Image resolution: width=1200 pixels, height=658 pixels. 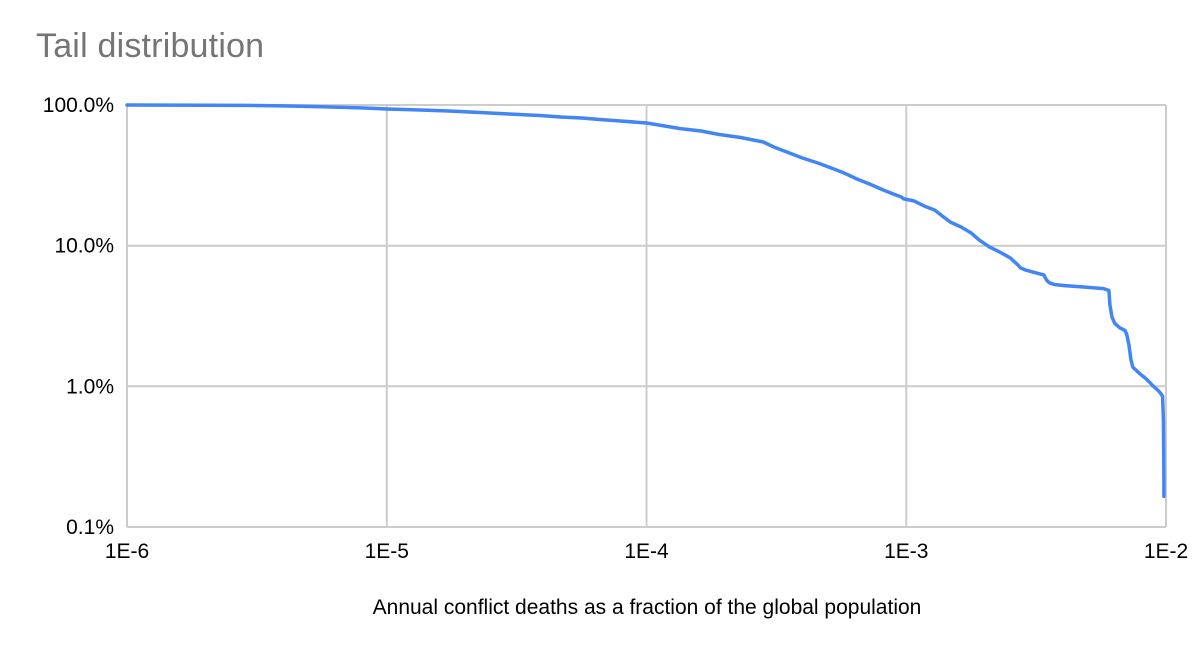 I want to click on x-tick-label: 1E-2, so click(x=1166, y=551).